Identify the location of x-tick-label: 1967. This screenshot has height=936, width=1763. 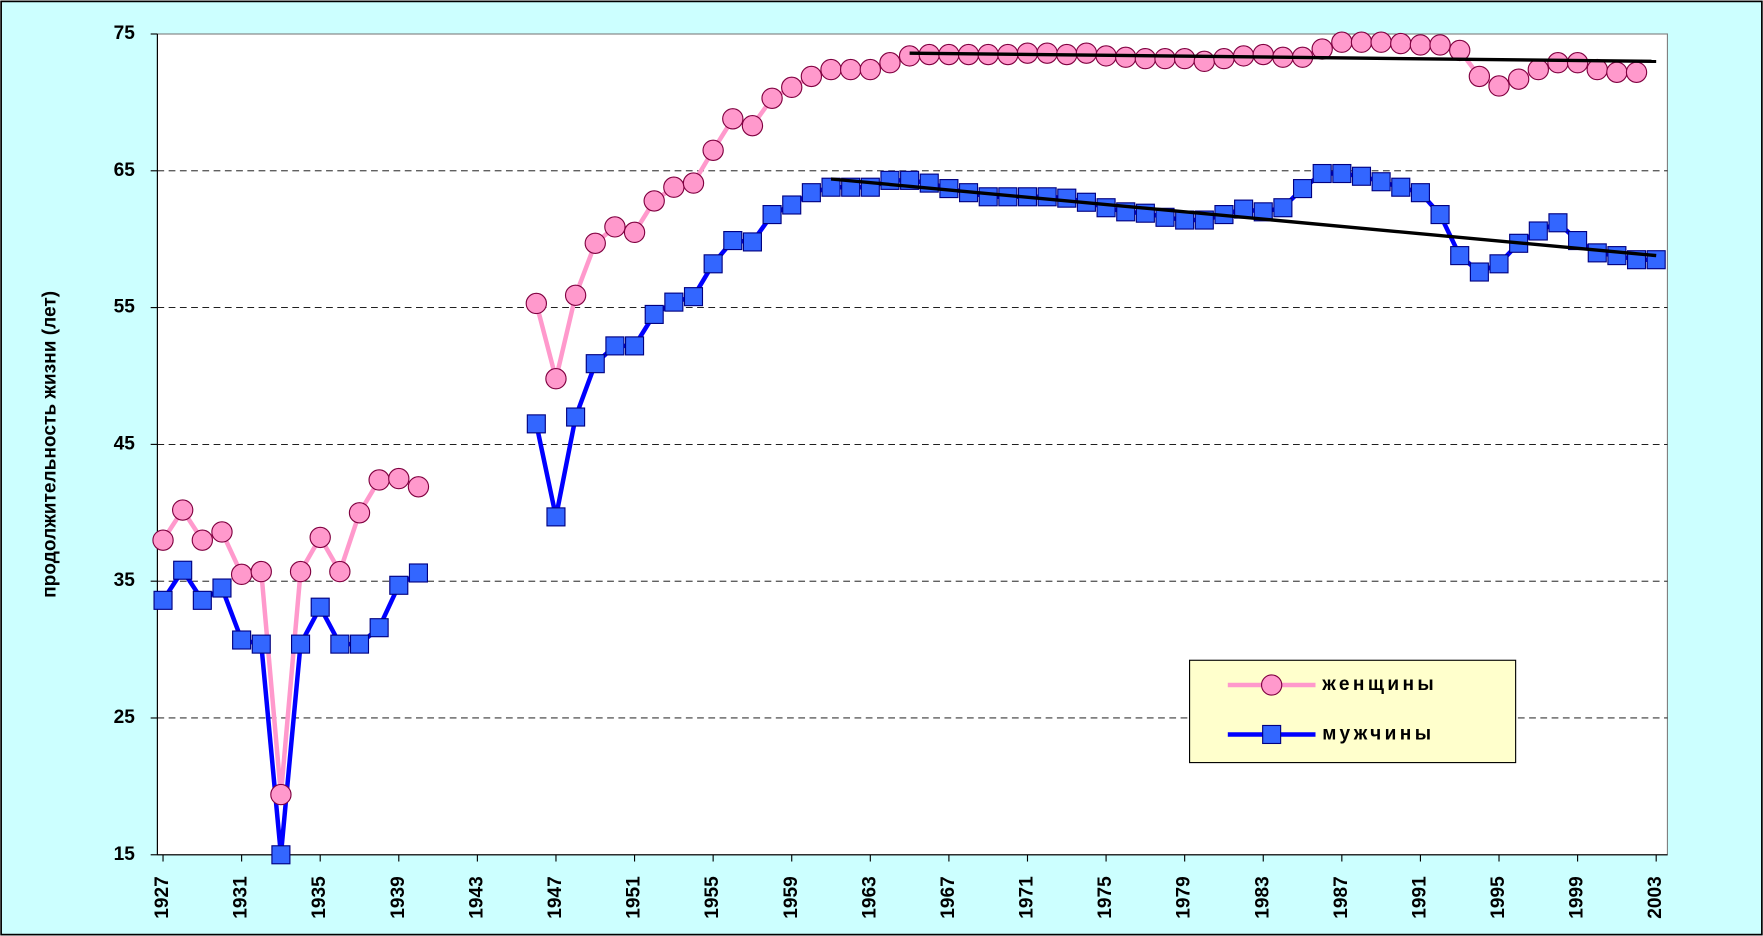
(948, 897).